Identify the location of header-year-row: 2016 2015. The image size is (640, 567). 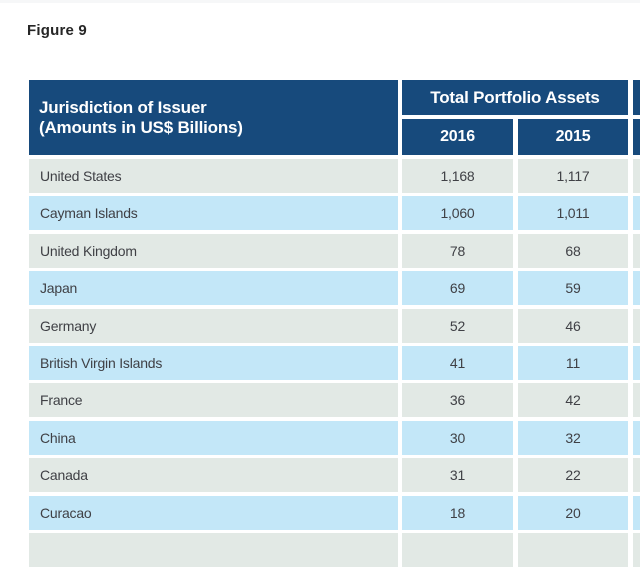
(521, 137).